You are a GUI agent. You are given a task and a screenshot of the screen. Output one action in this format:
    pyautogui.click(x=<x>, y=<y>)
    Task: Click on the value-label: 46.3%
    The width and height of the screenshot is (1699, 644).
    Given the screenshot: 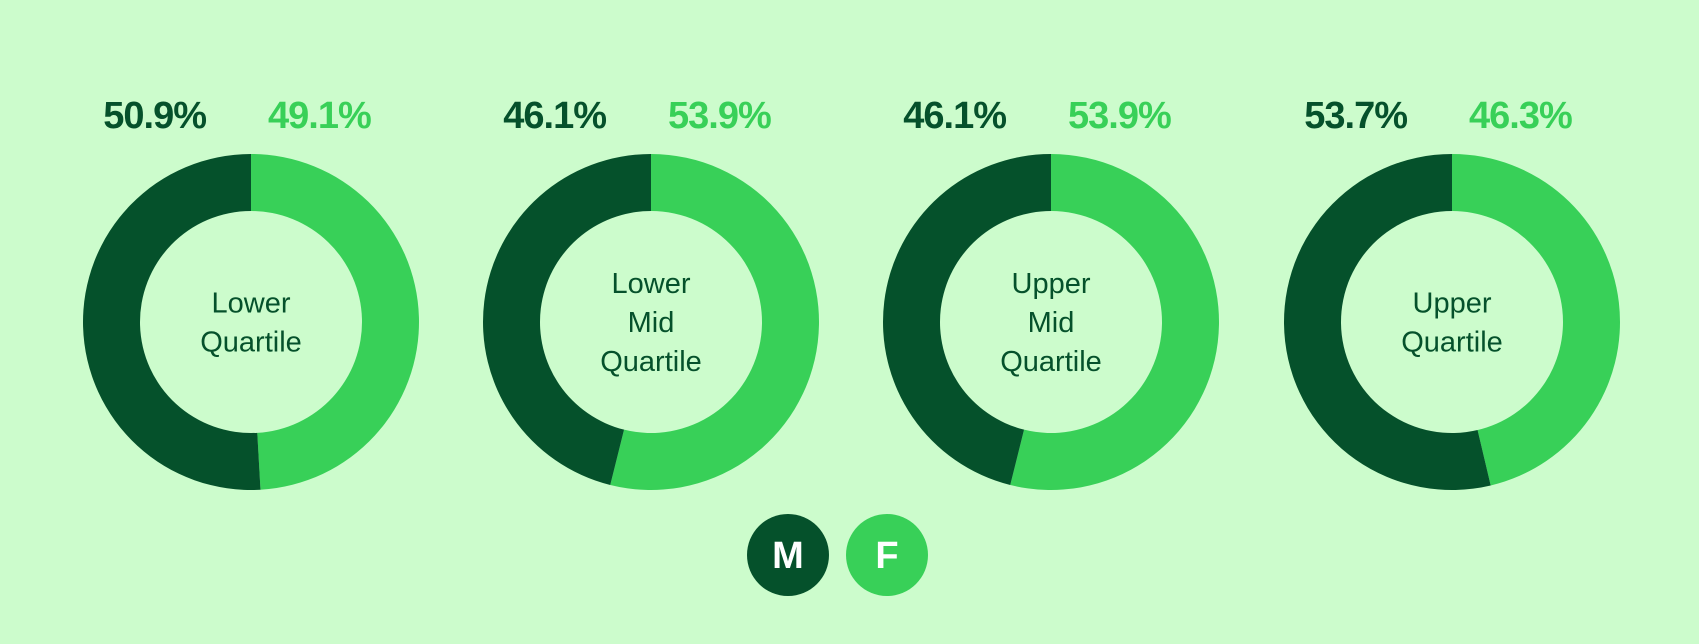 What is the action you would take?
    pyautogui.click(x=1520, y=116)
    